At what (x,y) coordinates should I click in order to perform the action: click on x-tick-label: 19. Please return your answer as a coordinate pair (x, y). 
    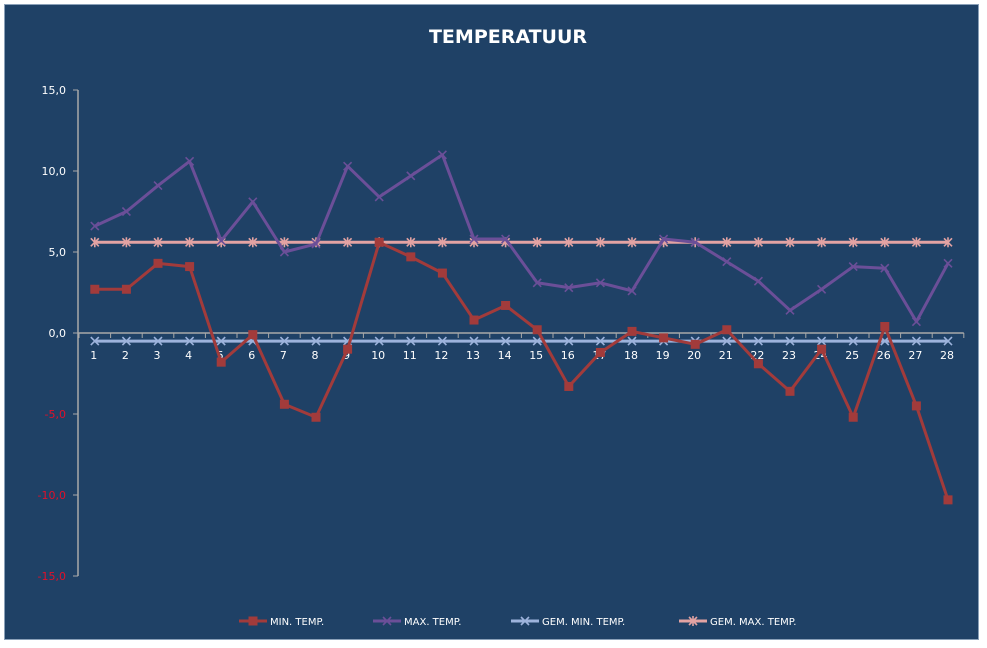
    Looking at the image, I should click on (663, 355).